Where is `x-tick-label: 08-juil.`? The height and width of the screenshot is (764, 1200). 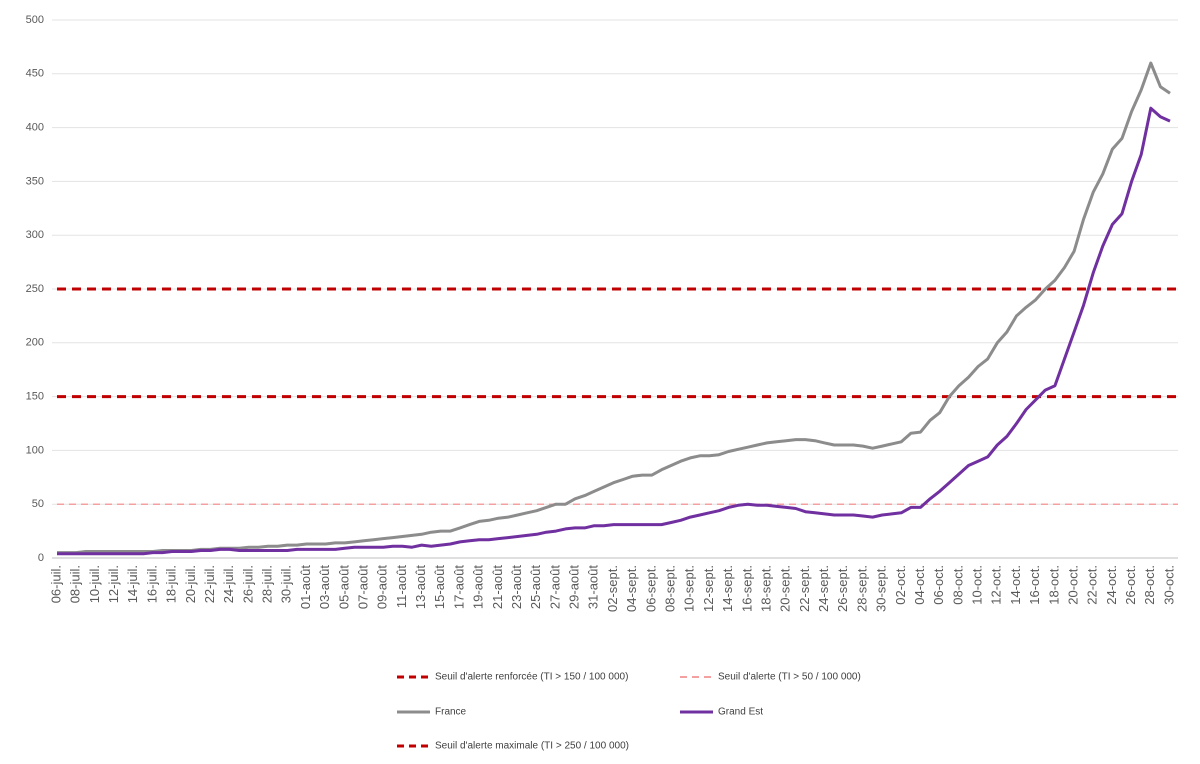
x-tick-label: 08-juil. is located at coordinates (75, 584).